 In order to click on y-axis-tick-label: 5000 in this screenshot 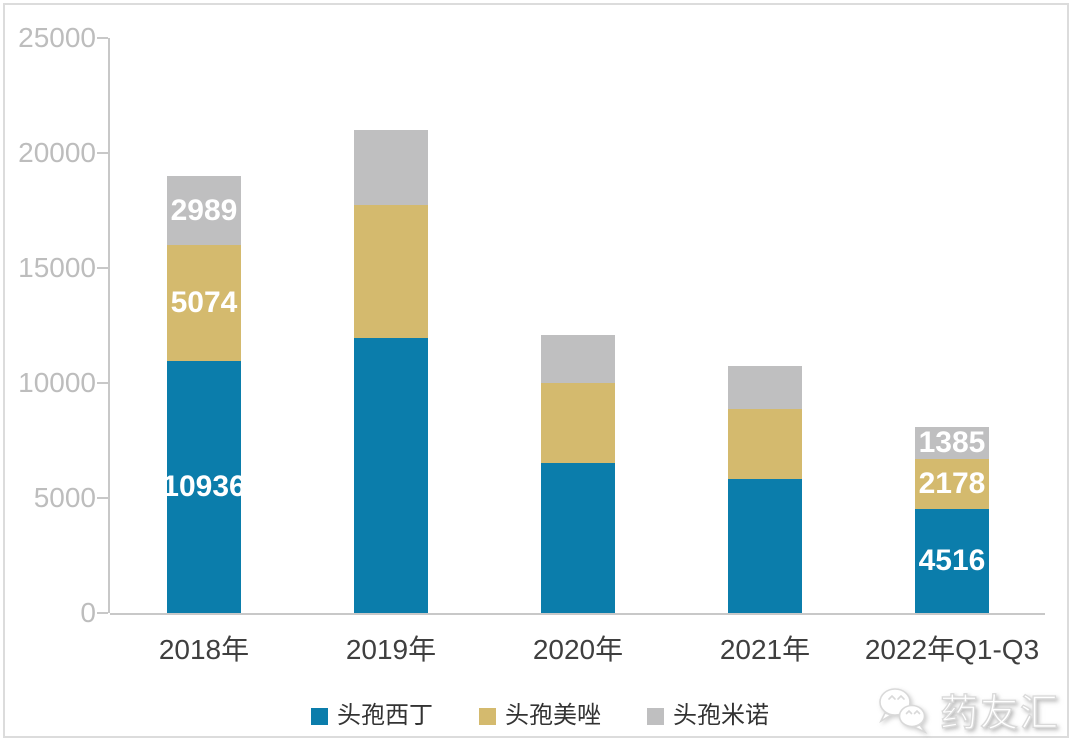, I will do `click(64, 497)`.